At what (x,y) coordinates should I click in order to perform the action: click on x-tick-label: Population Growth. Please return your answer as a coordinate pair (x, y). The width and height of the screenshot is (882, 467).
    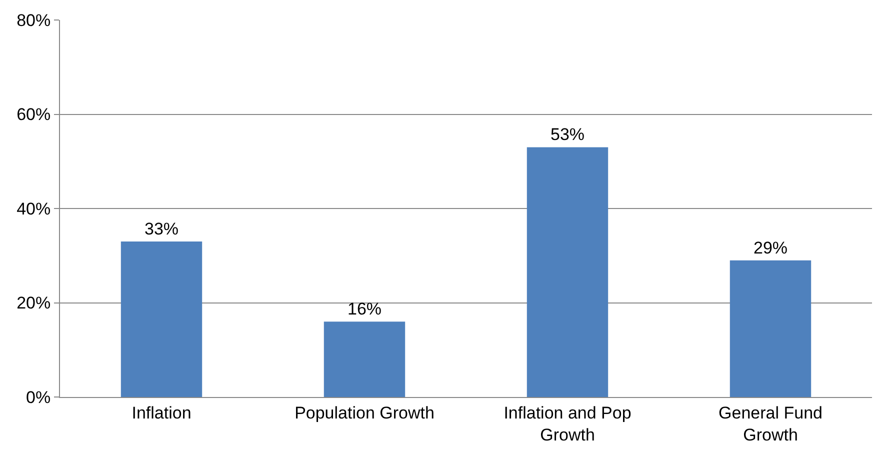
    Looking at the image, I should click on (364, 412).